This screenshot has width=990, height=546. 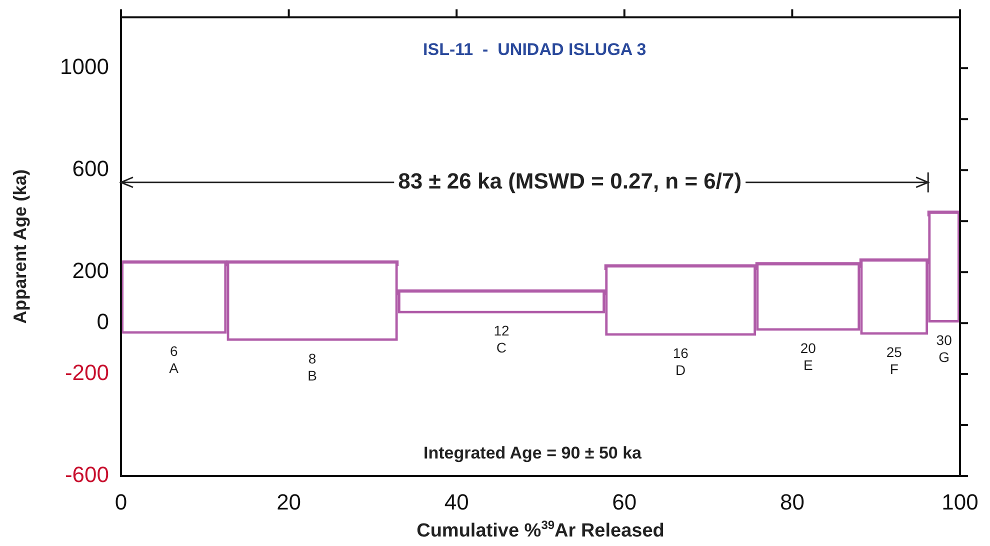 What do you see at coordinates (533, 453) in the screenshot?
I see `annotation: Integrated Age = 90 ± 50 ka` at bounding box center [533, 453].